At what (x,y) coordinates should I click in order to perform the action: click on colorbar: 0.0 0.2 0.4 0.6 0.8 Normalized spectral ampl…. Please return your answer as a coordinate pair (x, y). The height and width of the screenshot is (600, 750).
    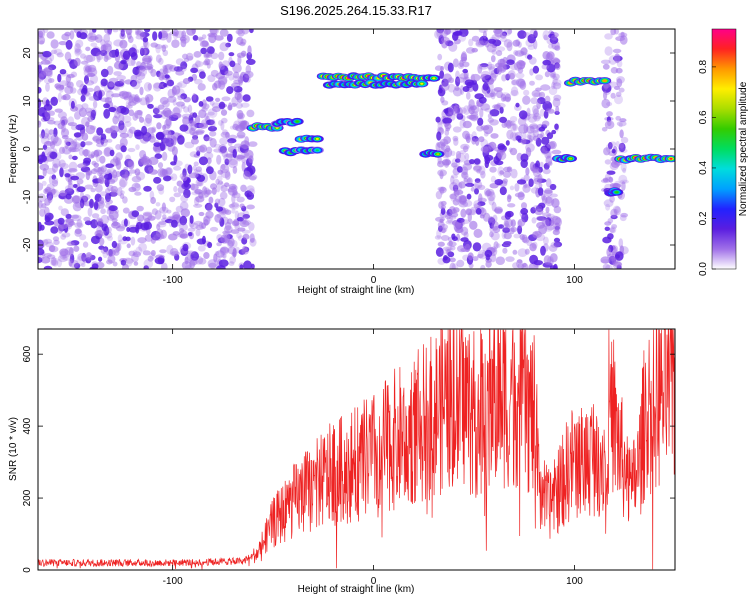
    Looking at the image, I should click on (723, 152).